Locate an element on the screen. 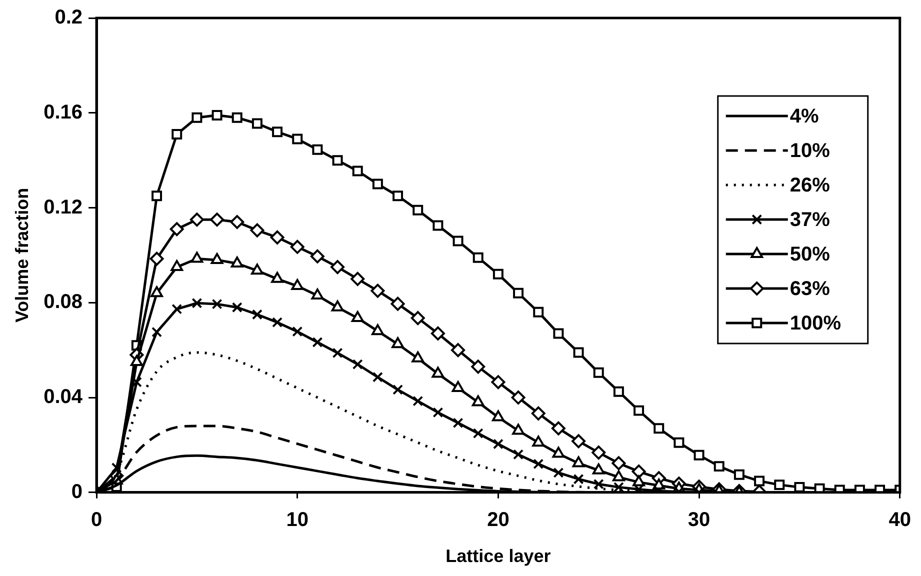 The height and width of the screenshot is (576, 921). legend-label: 26% is located at coordinates (810, 185).